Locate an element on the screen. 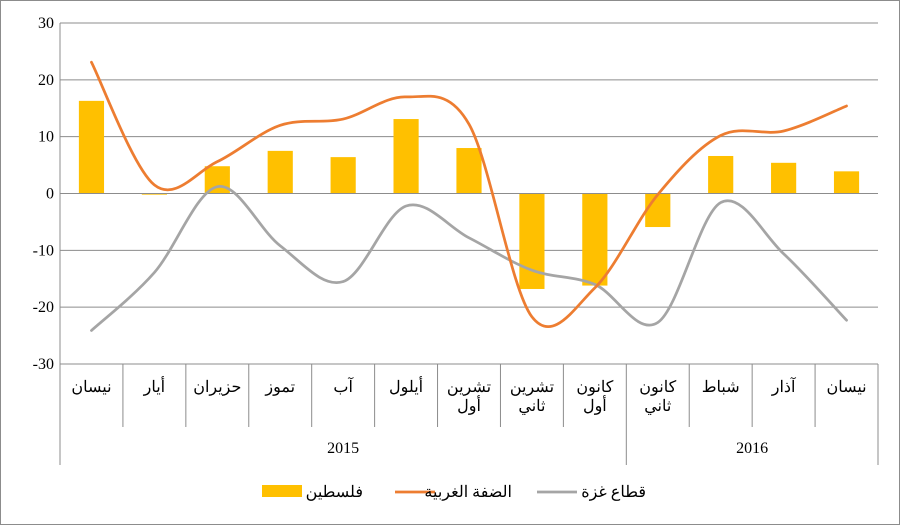 This screenshot has height=525, width=900. category-label: شباط is located at coordinates (721, 387).